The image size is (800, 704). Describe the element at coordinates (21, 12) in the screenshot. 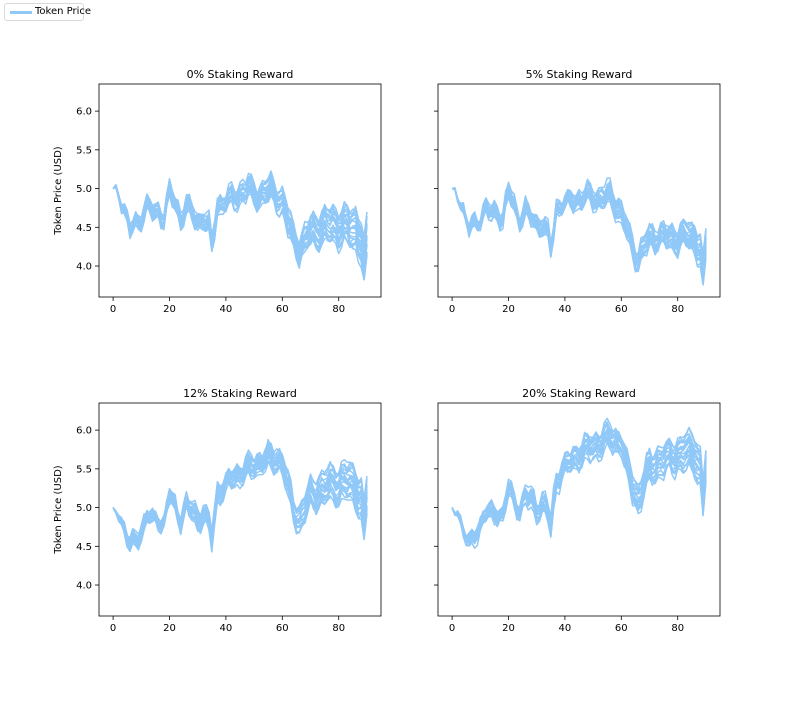

I see `legend-swatch` at that location.